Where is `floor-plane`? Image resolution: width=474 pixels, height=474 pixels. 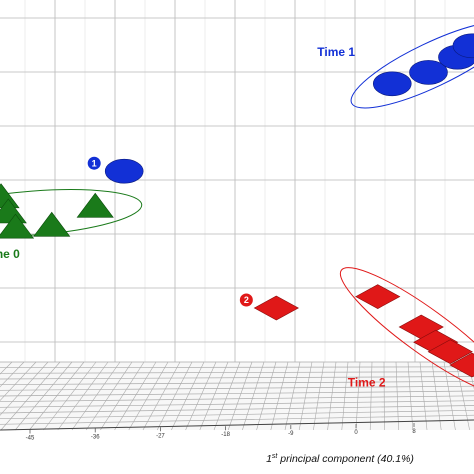
floor-plane is located at coordinates (237, 396).